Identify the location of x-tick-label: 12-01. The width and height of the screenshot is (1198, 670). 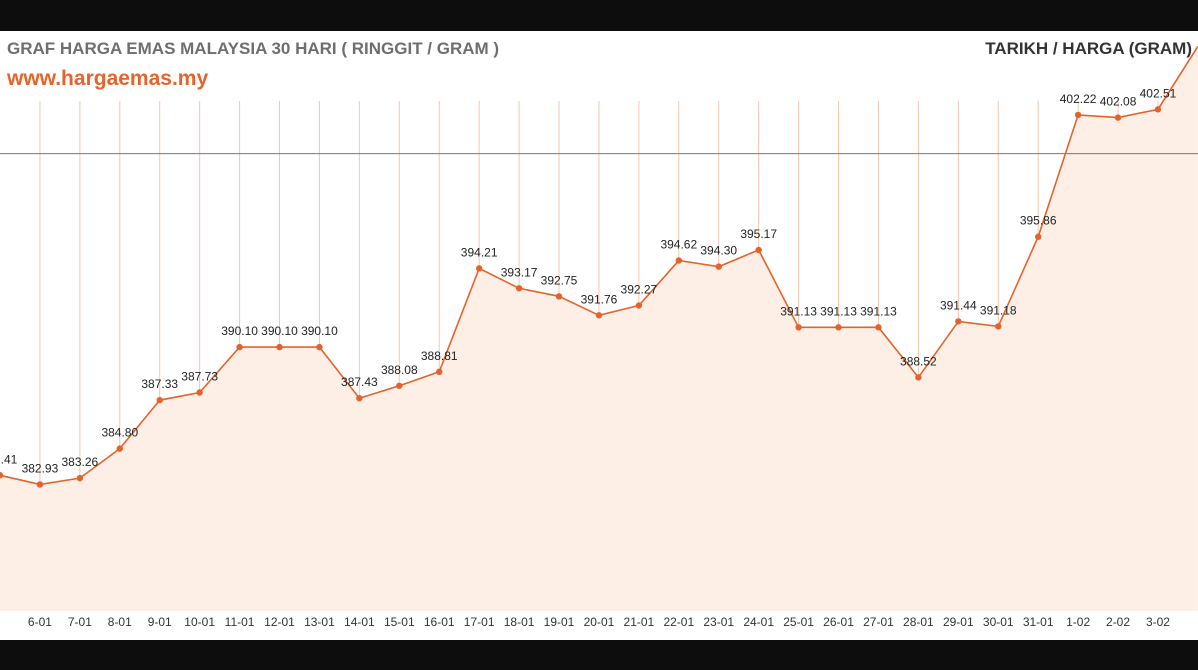
(279, 622).